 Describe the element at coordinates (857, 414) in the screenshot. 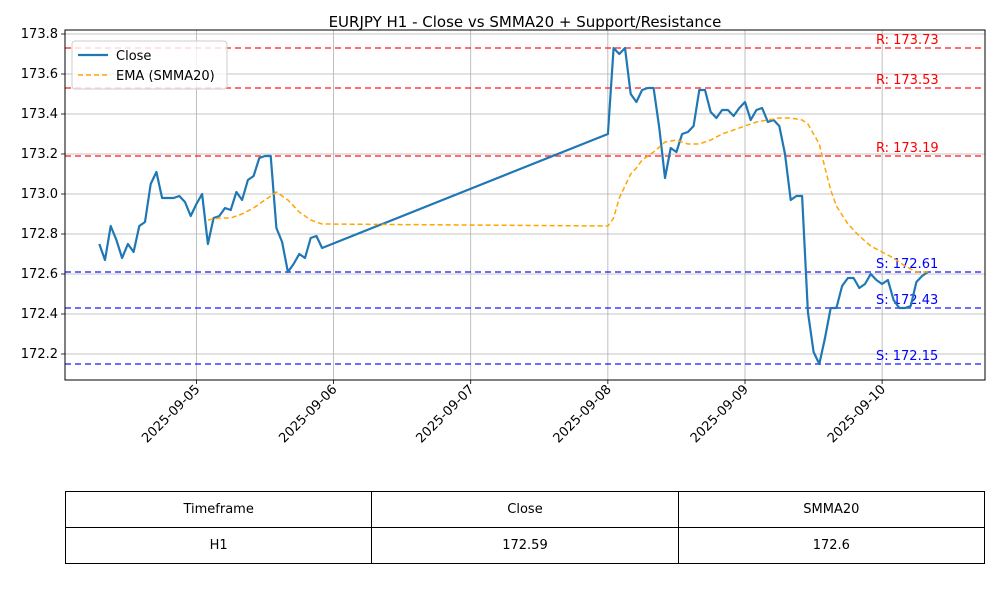

I see `x-tick-label: 2025-09-10` at that location.